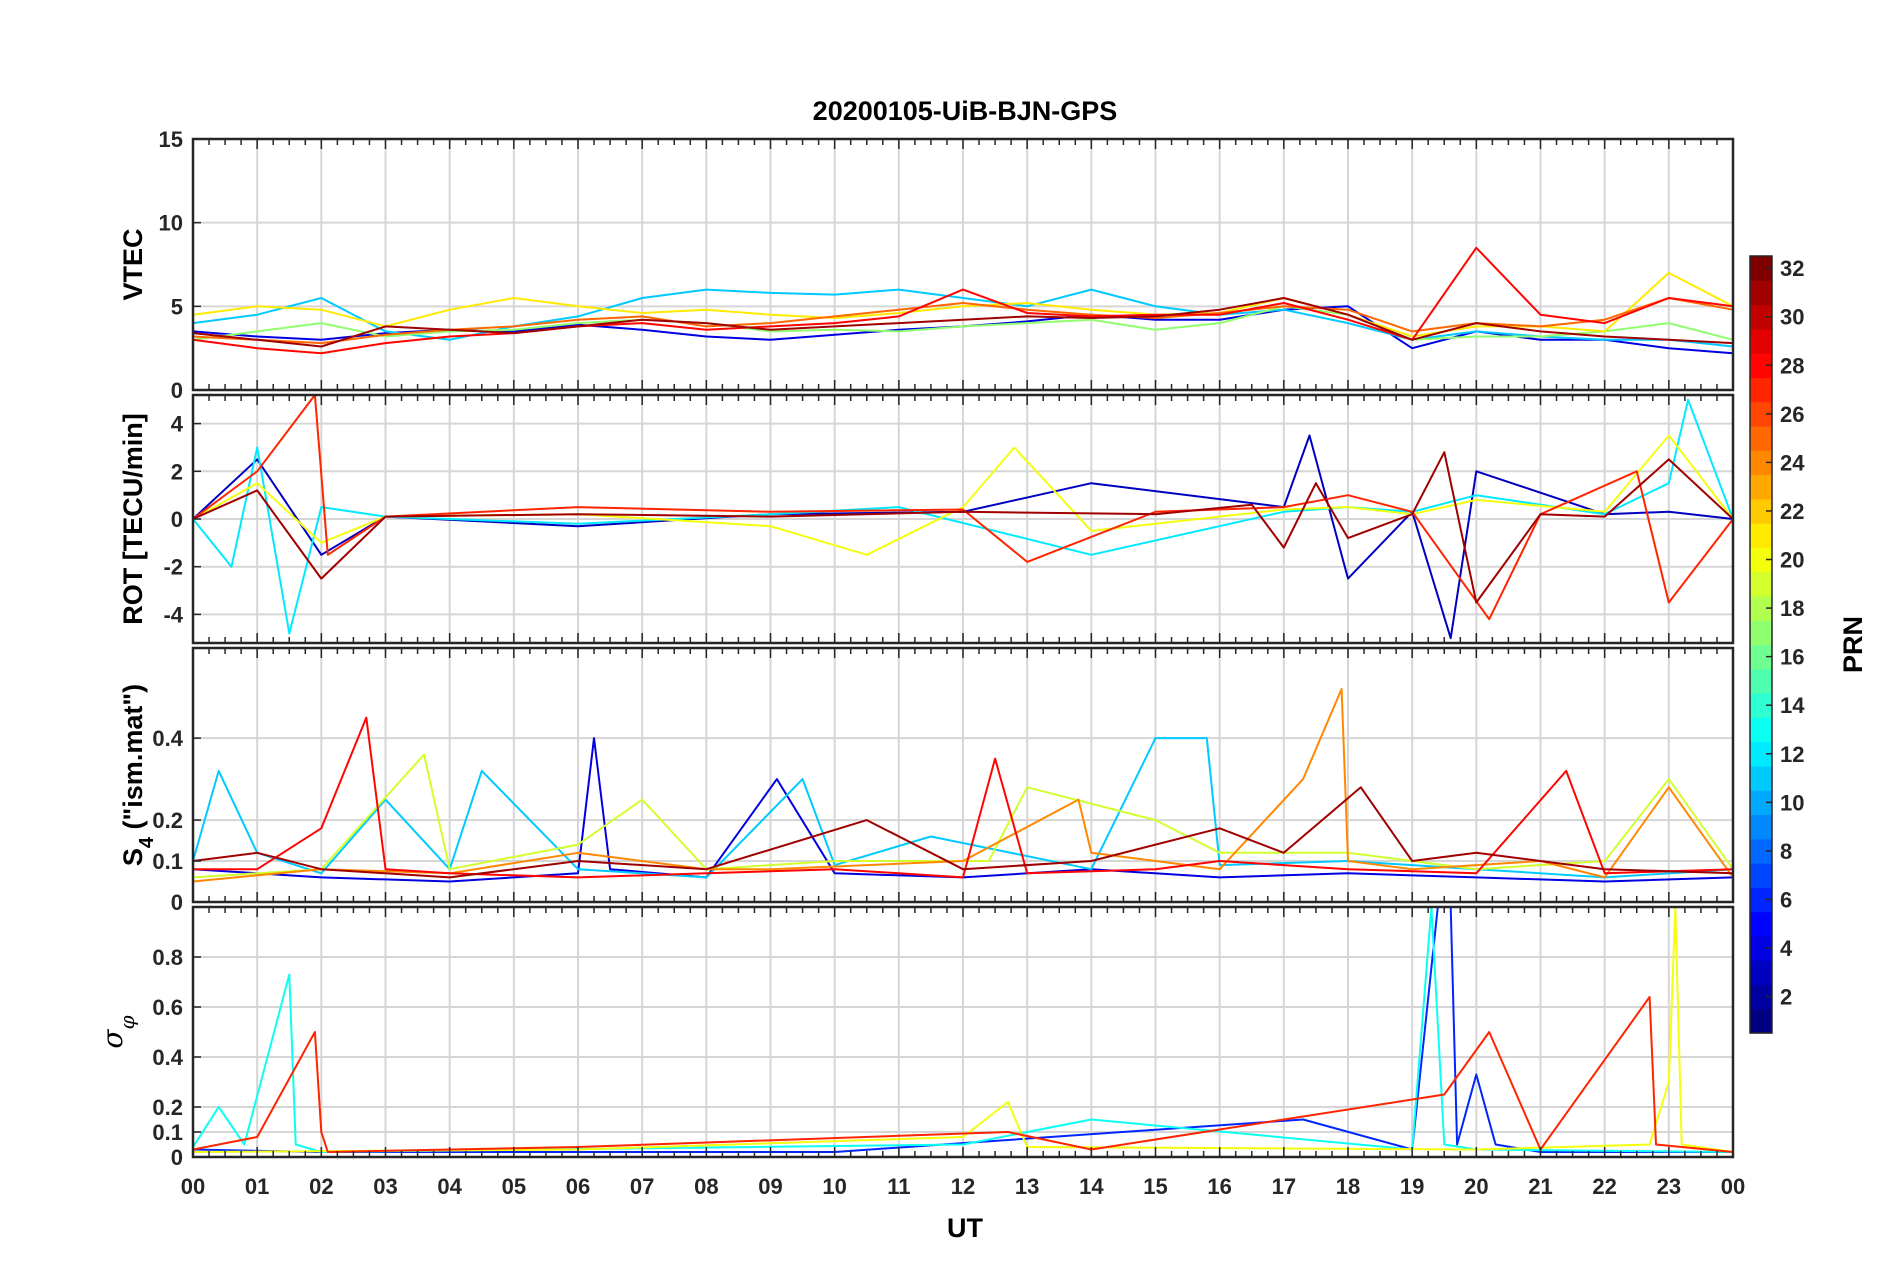 The width and height of the screenshot is (1902, 1272). Describe the element at coordinates (1669, 1186) in the screenshot. I see `x-tick-label: 23` at that location.